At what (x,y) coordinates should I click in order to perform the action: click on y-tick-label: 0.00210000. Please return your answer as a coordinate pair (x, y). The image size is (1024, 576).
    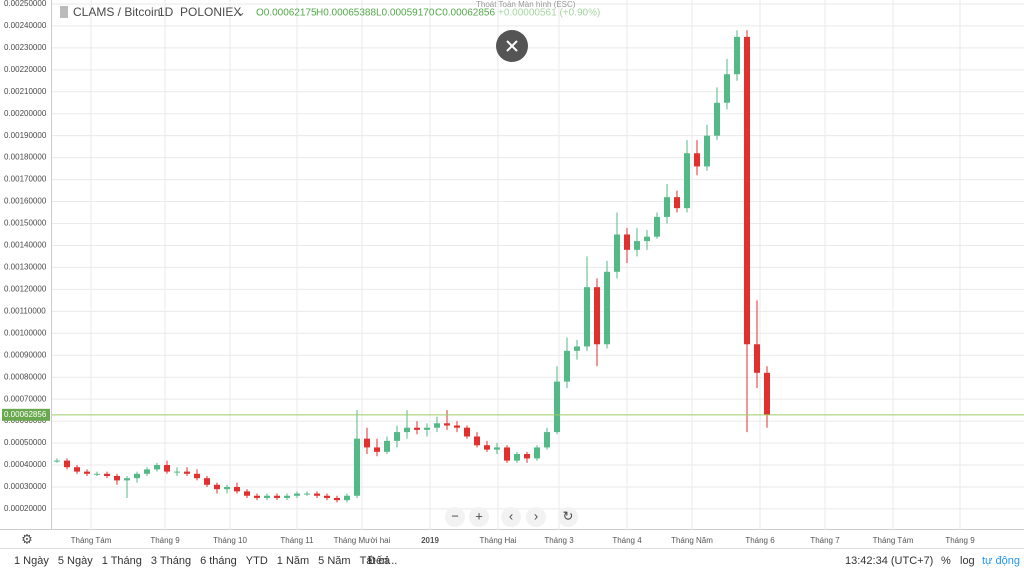
    Looking at the image, I should click on (25, 91).